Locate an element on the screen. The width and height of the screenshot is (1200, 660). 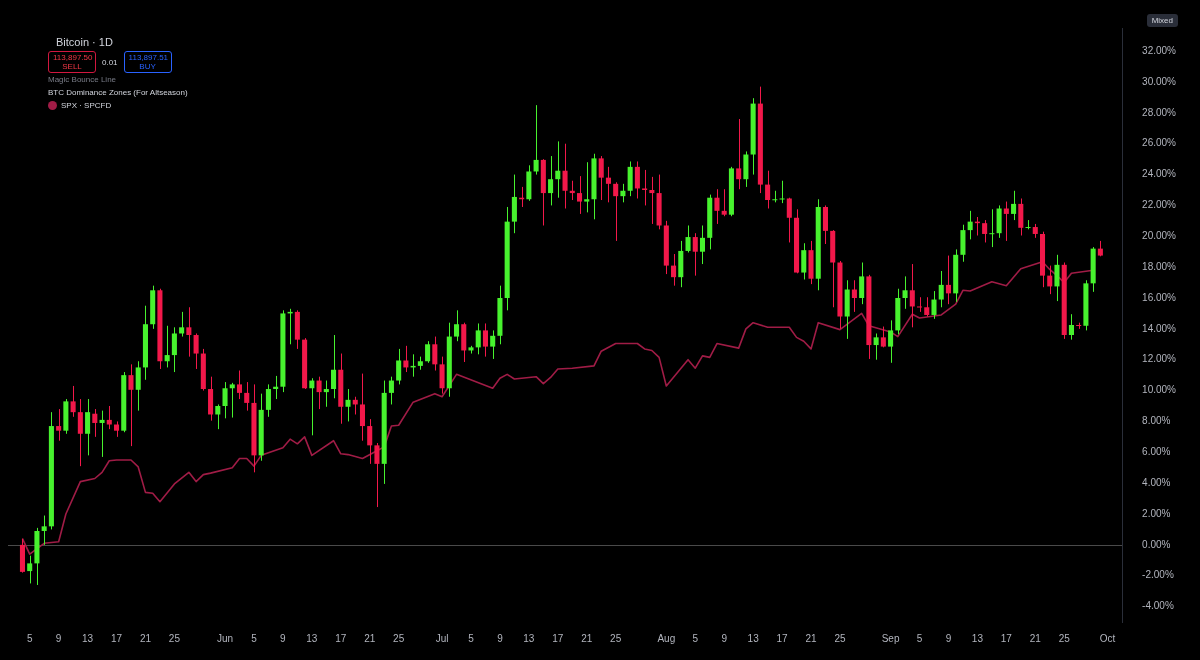
y-tick-label: 10.00% is located at coordinates (1159, 390).